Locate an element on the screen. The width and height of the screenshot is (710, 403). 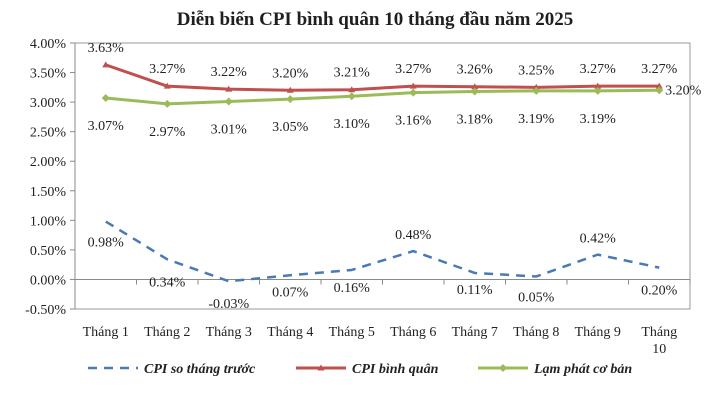
y-tick-label: 2.50% is located at coordinates (48, 133).